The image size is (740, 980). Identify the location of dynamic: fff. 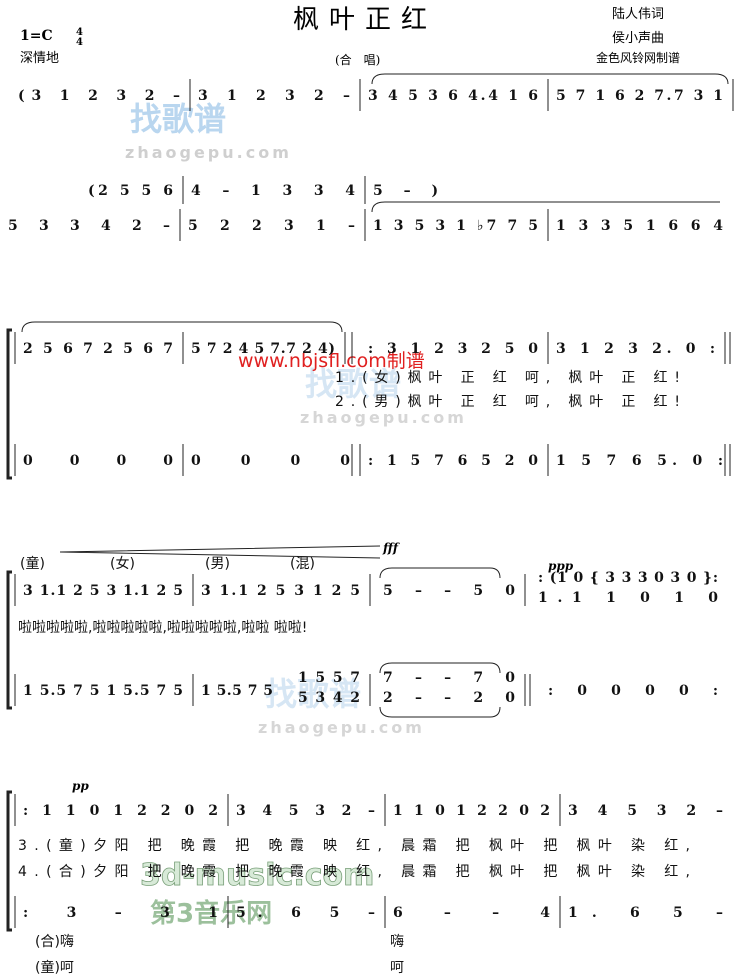
(391, 548).